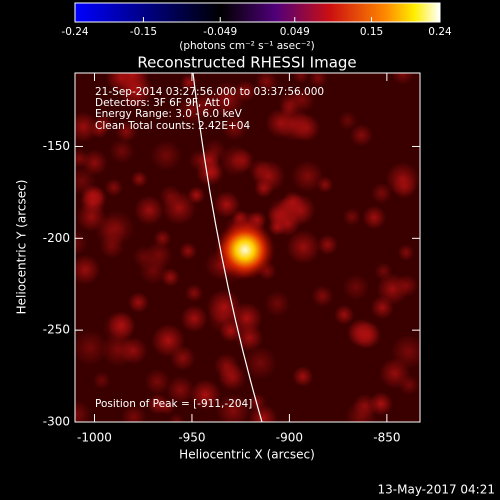 This screenshot has height=500, width=500. What do you see at coordinates (74, 32) in the screenshot?
I see `colorbar-tick-label: -0.24` at bounding box center [74, 32].